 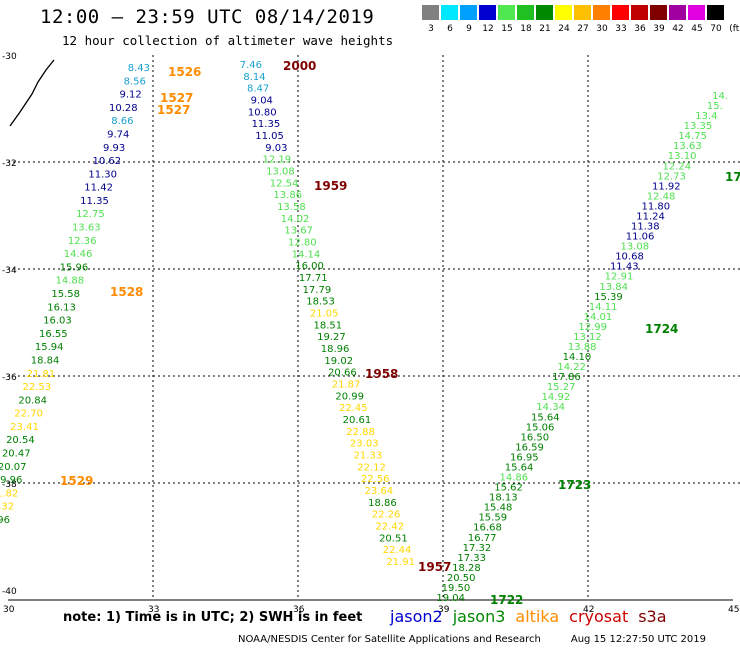 What do you see at coordinates (277, 160) in the screenshot?
I see `wave-height-value: 12.19` at bounding box center [277, 160].